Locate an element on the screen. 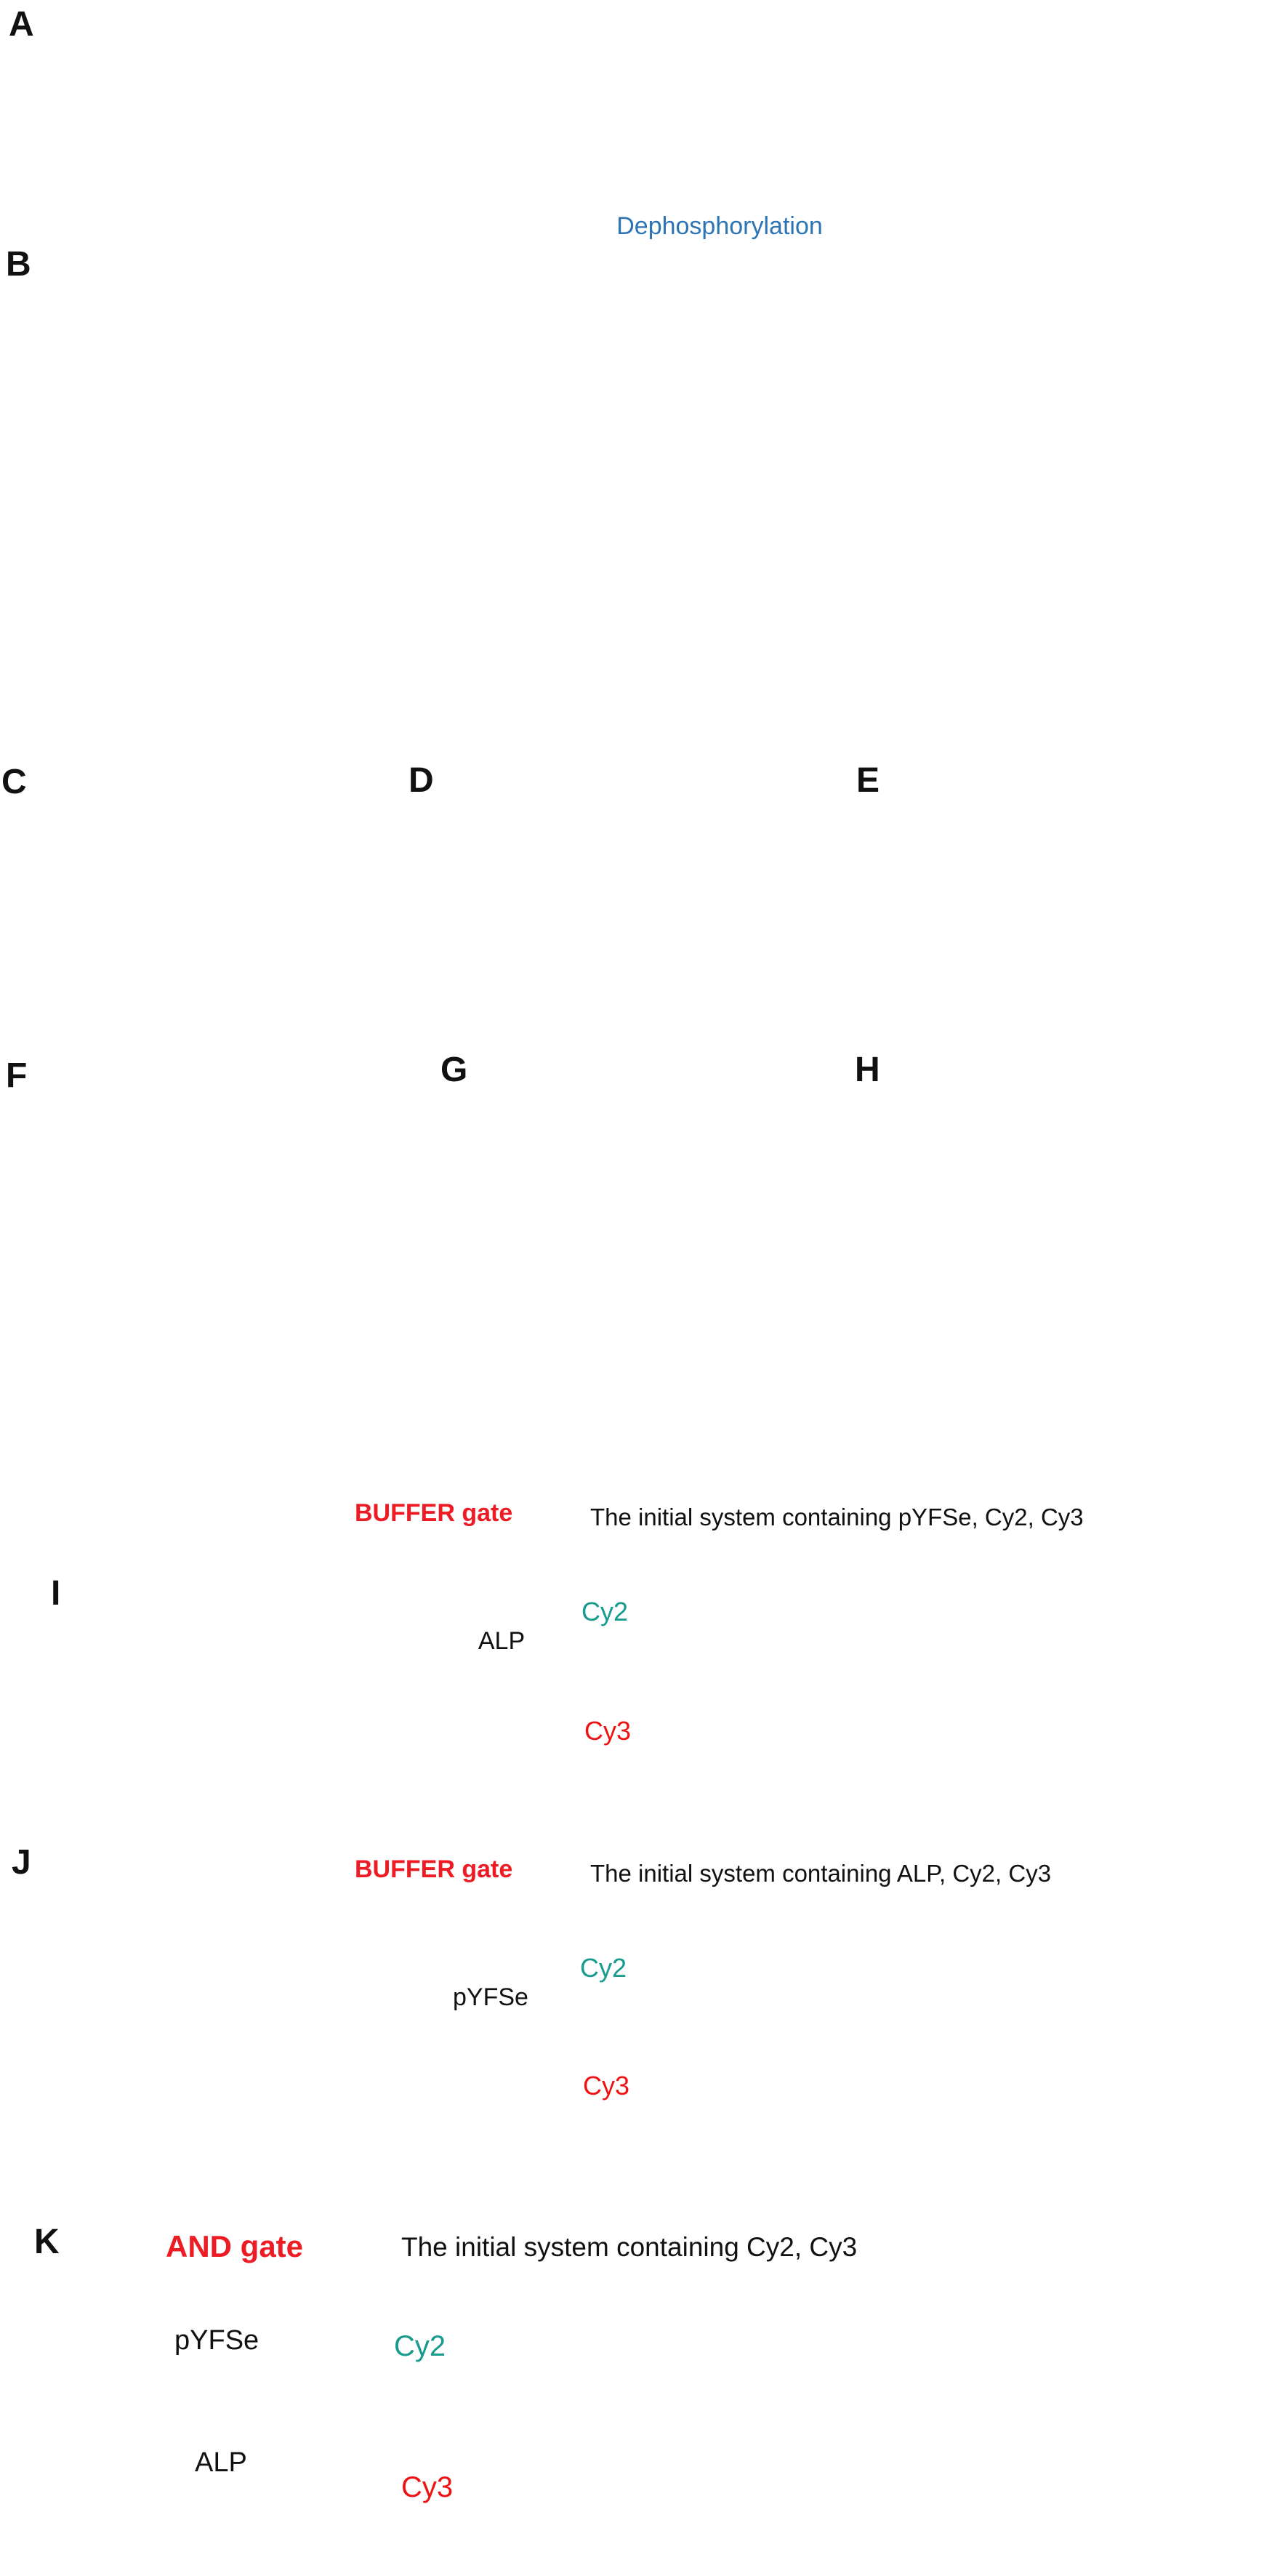 This screenshot has width=1288, height=2576. chart-intensity-vs-time is located at coordinates (629, 908).